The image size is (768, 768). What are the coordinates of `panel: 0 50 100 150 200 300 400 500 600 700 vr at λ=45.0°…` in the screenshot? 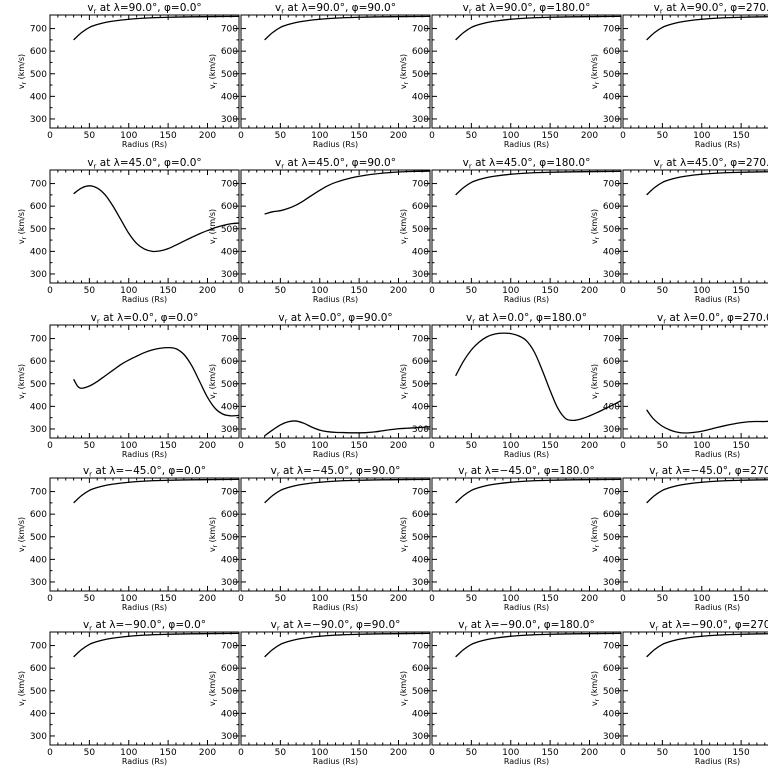 It's located at (510, 230).